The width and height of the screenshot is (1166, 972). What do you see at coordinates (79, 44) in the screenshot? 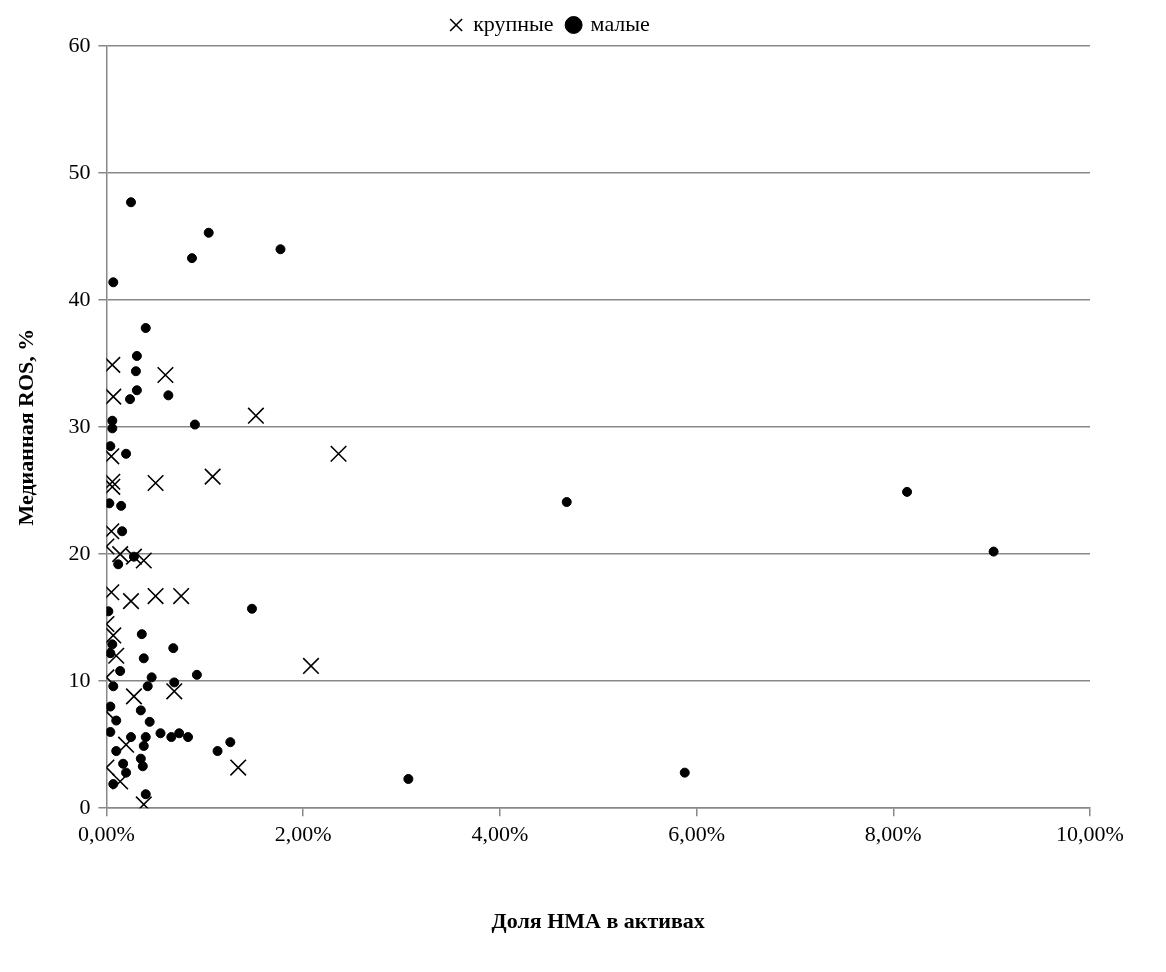
I see `y-tick-label: 60` at bounding box center [79, 44].